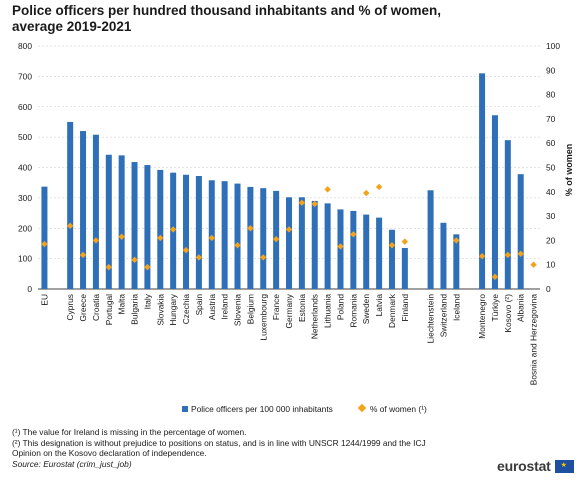 This screenshot has width=583, height=484. Describe the element at coordinates (551, 95) in the screenshot. I see `right-axis-tick-label: 80` at that location.